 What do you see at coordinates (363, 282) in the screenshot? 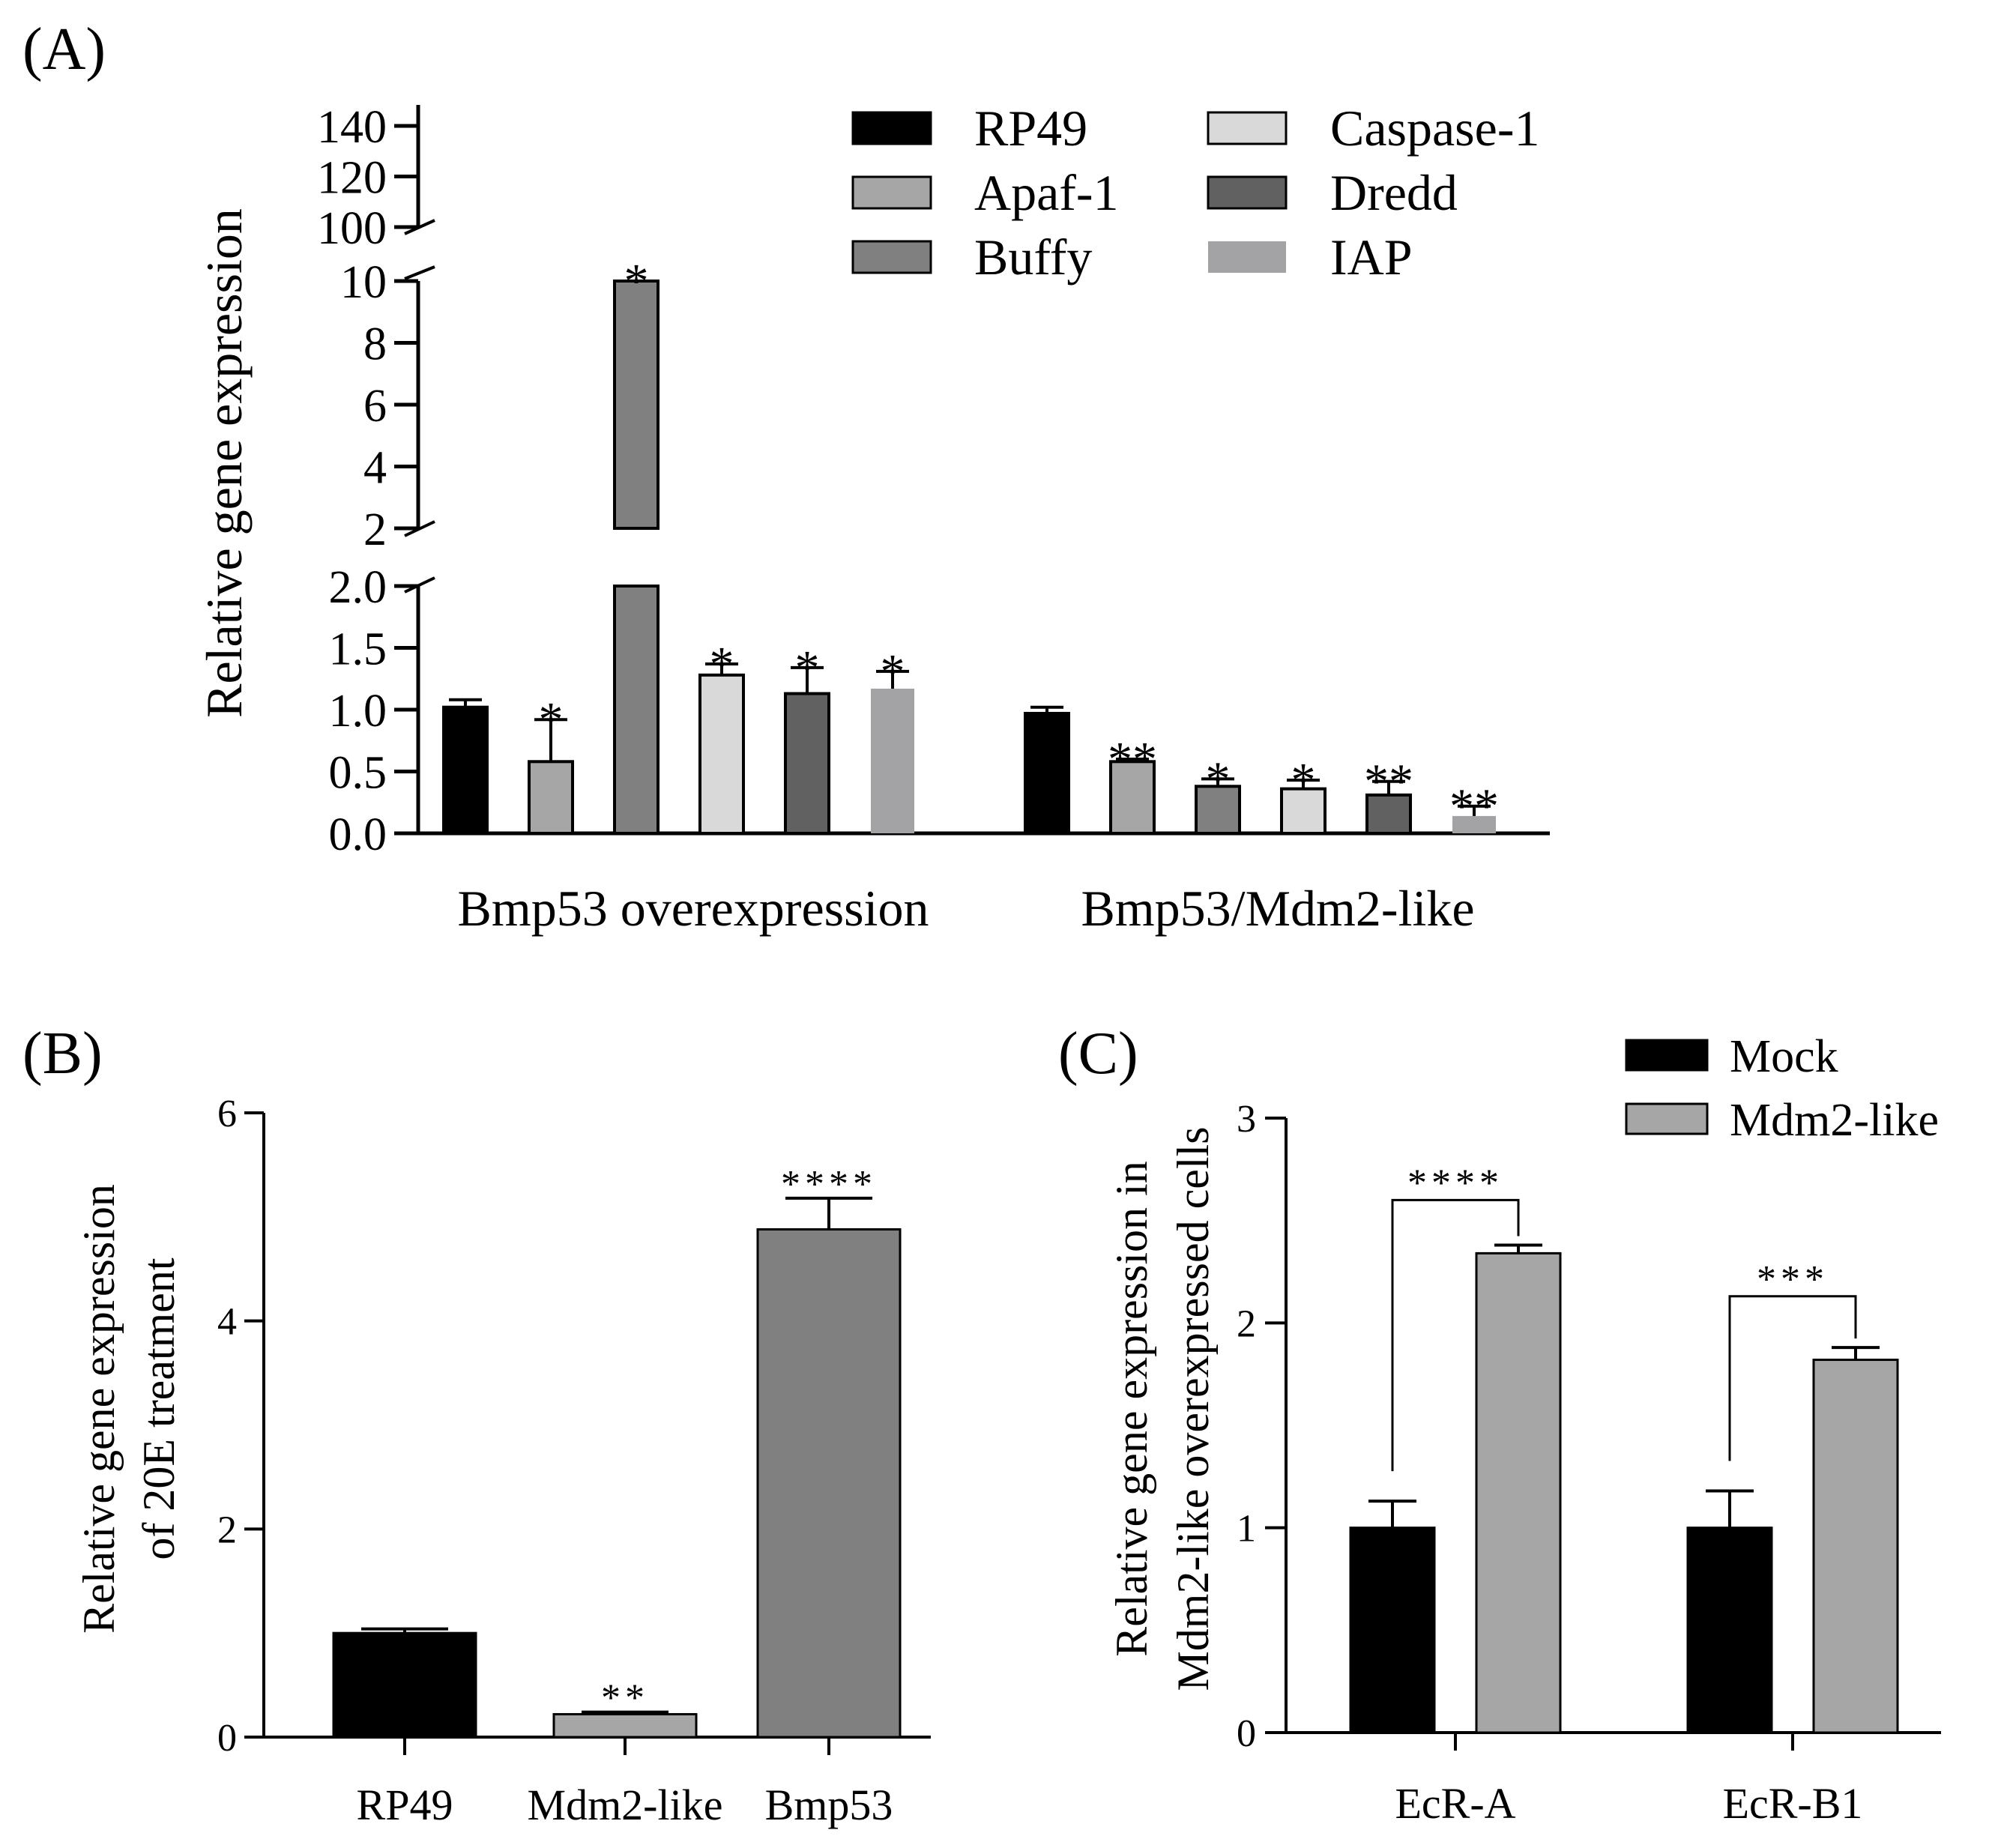
I see `a-tick-label-10: 10` at bounding box center [363, 282].